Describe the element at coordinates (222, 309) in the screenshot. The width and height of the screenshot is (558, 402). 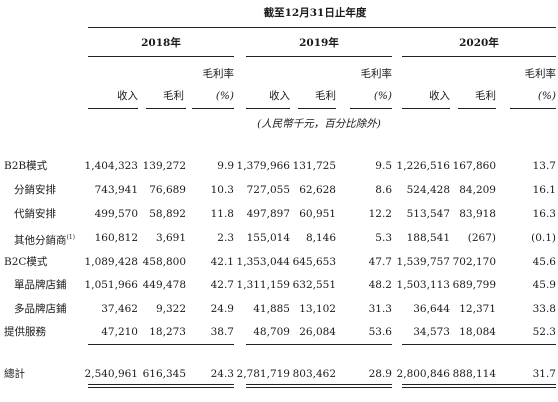
I see `table-cell: 24.9` at that location.